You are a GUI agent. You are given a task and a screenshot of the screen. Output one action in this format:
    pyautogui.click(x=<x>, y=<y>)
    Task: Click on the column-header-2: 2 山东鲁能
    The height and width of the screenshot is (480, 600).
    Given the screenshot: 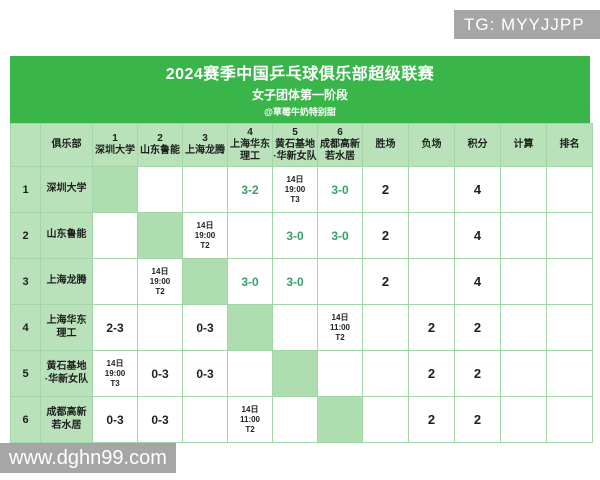 What is the action you would take?
    pyautogui.click(x=160, y=145)
    